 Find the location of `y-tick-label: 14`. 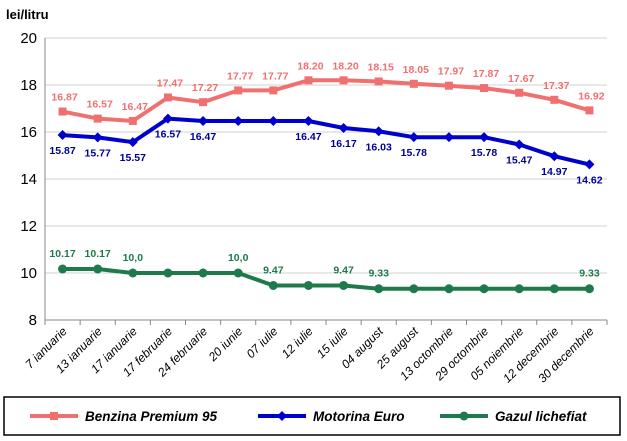

y-tick-label: 14 is located at coordinates (28, 179).